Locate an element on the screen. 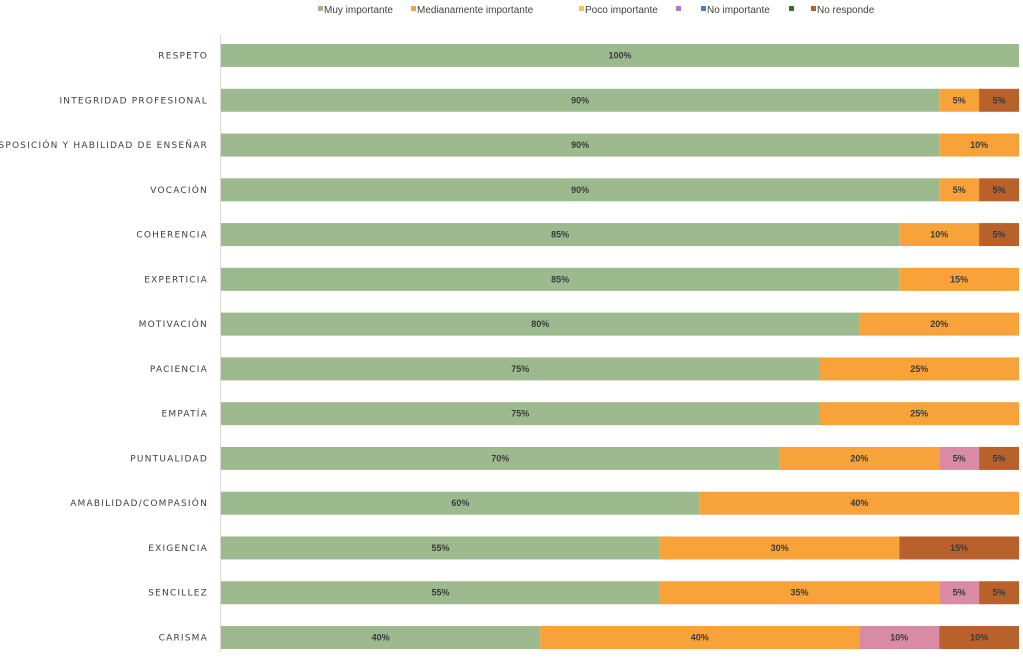 The width and height of the screenshot is (1023, 660). data-label: 15% is located at coordinates (959, 548).